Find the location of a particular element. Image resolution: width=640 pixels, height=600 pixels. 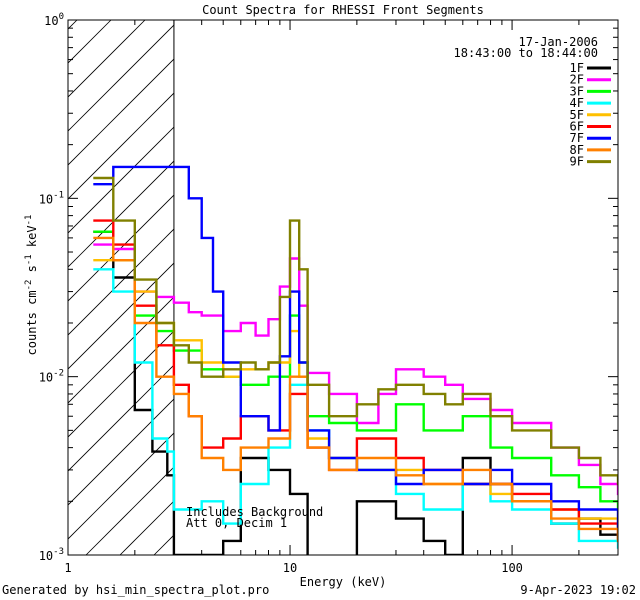

y-tick-label: 10⁻³ is located at coordinates (51, 555).